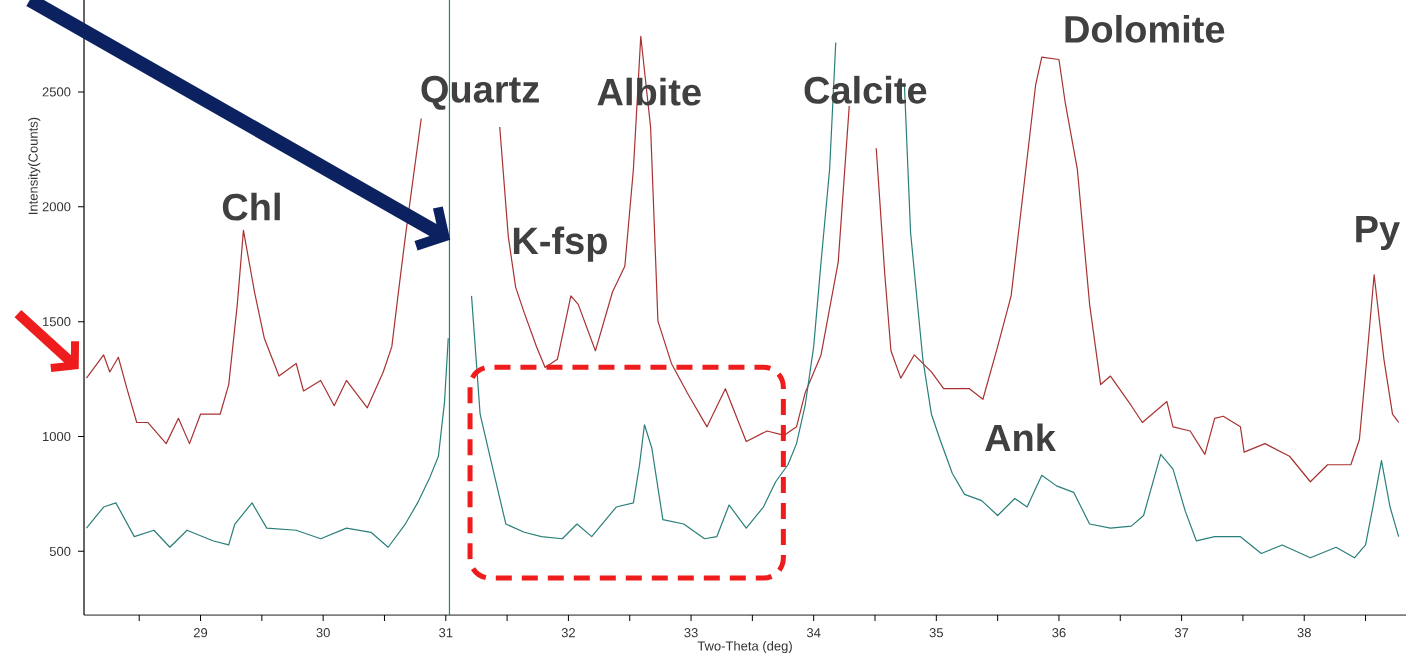 The width and height of the screenshot is (1406, 661). I want to click on x-tick-label: 38, so click(1304, 633).